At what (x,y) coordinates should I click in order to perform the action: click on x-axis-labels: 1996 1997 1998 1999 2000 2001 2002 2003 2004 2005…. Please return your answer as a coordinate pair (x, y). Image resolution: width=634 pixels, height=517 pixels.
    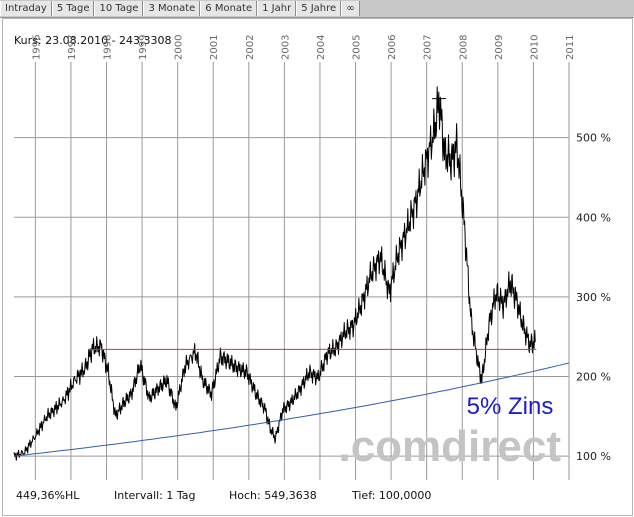
    Looking at the image, I should click on (303, 47).